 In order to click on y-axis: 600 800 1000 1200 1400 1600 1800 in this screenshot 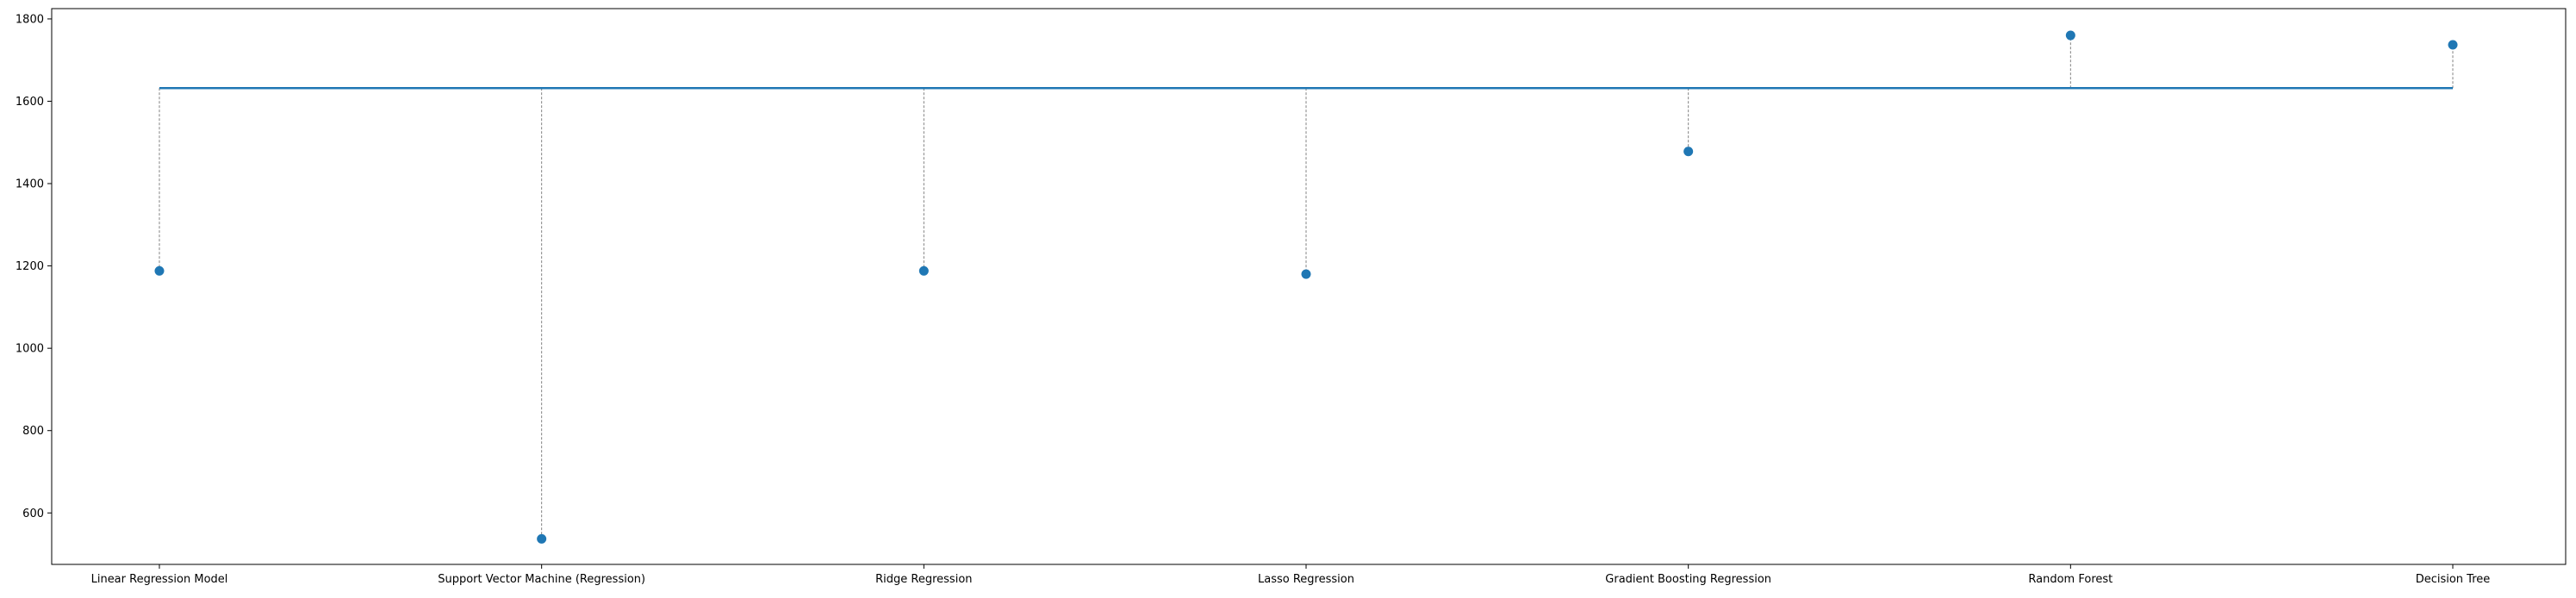, I will do `click(34, 266)`.